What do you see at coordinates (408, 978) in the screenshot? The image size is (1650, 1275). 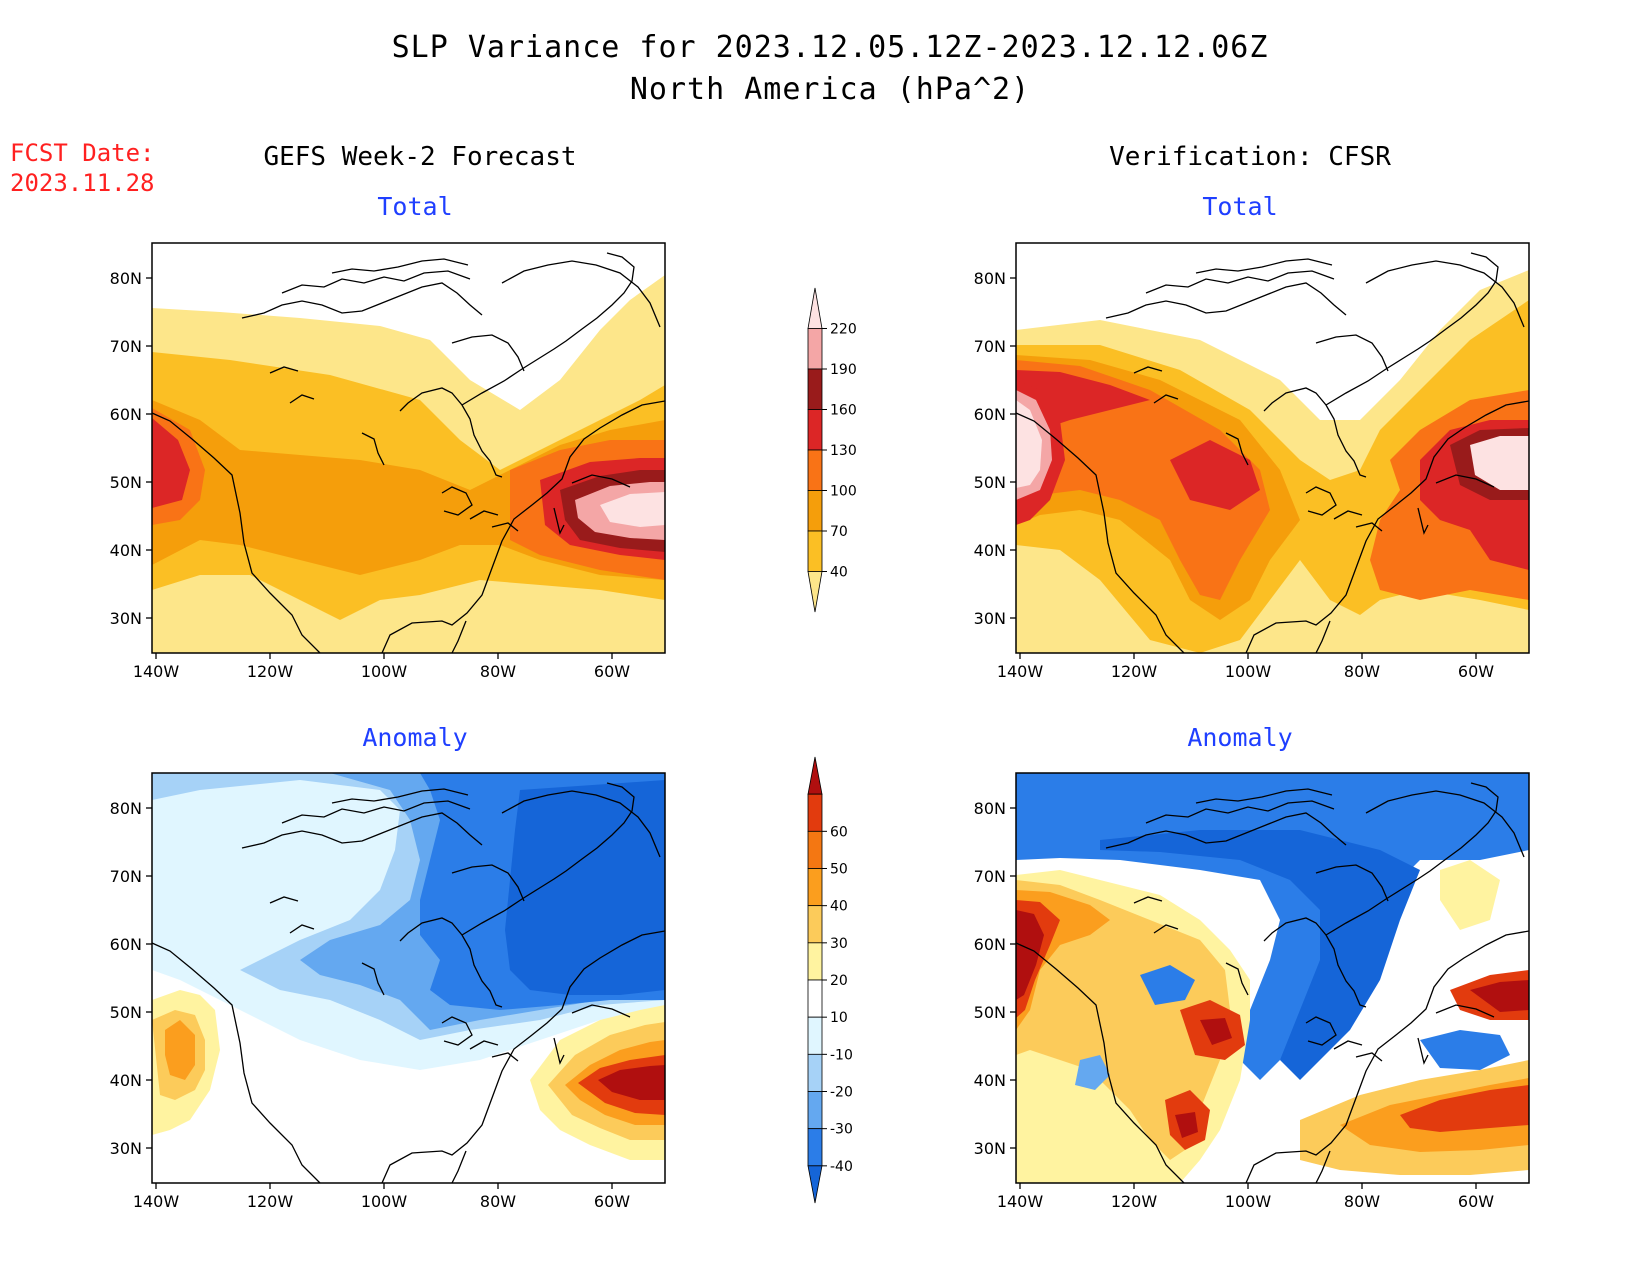 I see `map-panel-bottom-left` at bounding box center [408, 978].